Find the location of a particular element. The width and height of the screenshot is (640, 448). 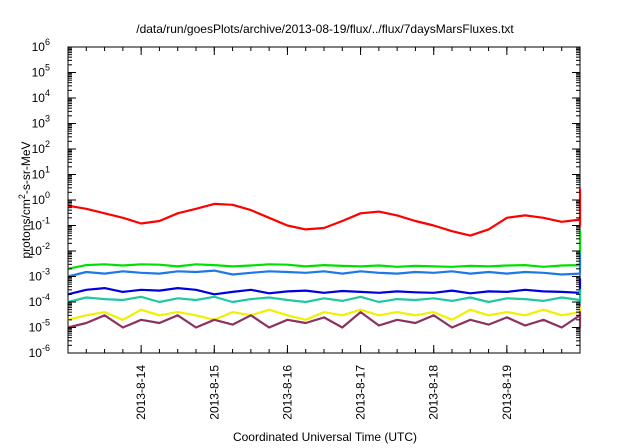

y-axis-label-sup: 2 is located at coordinates (22, 196).